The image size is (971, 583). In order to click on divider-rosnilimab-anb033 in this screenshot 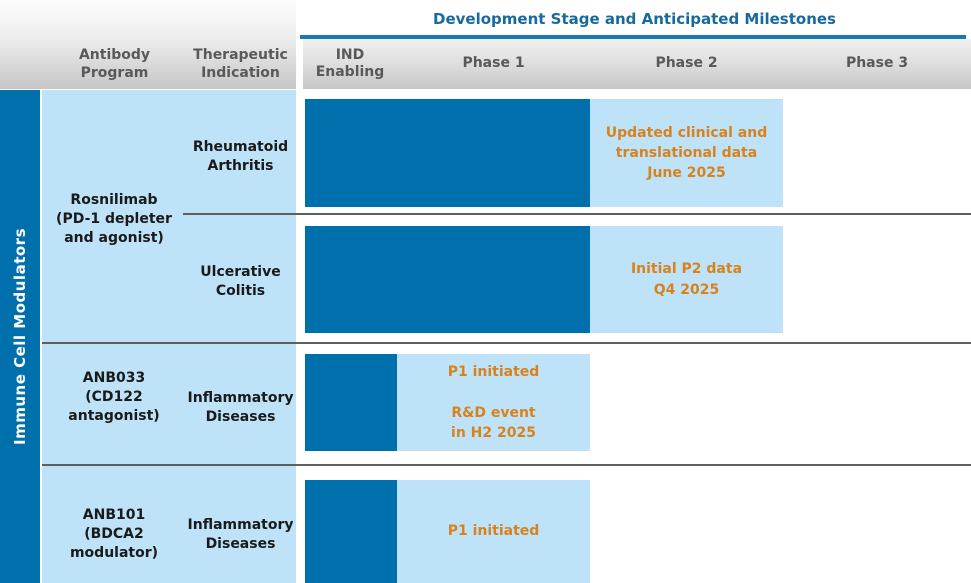, I will do `click(506, 343)`.